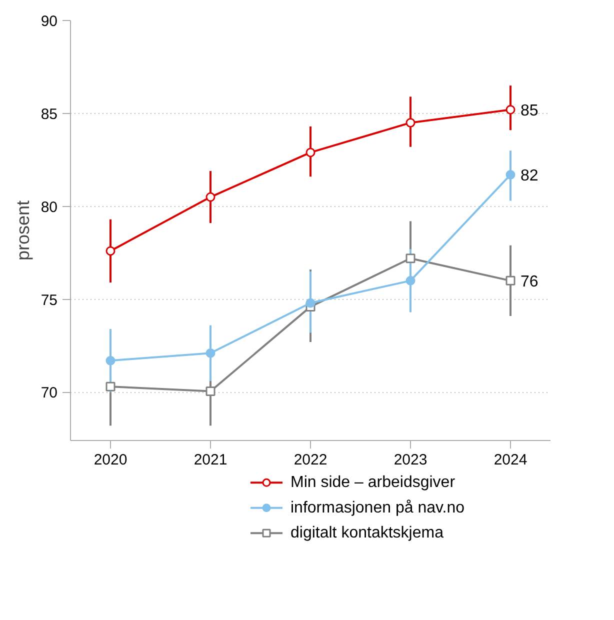 The width and height of the screenshot is (614, 620). I want to click on x-tick-label: 2024, so click(511, 460).